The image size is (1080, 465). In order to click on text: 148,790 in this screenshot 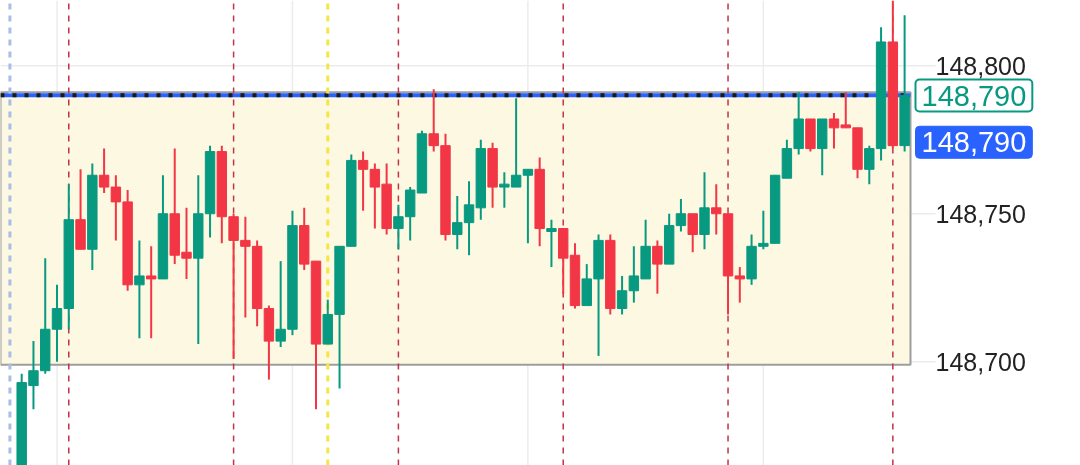, I will do `click(974, 95)`.